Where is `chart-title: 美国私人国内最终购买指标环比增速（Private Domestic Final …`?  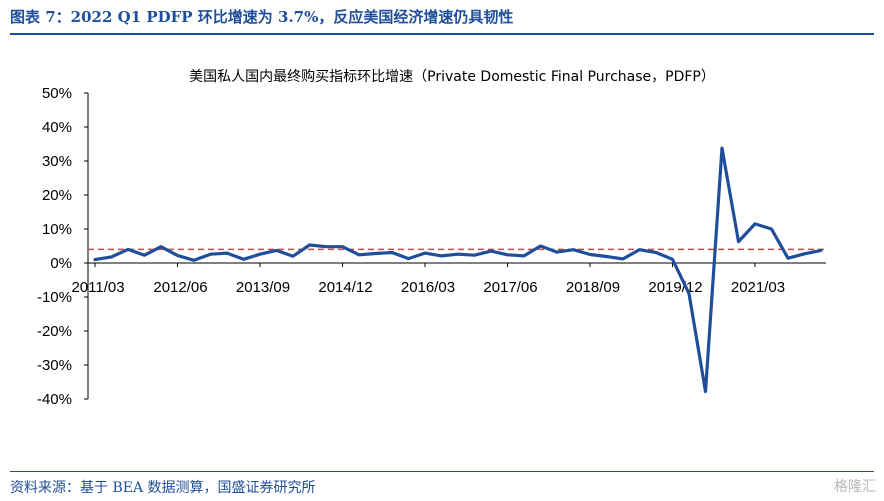 chart-title: 美国私人国内最终购买指标环比增速（Private Domestic Final … is located at coordinates (452, 77).